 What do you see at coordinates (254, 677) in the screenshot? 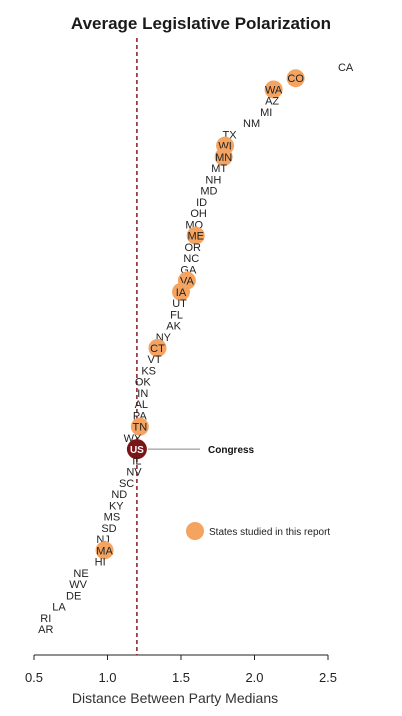
I see `x-tick-label: 2.0` at bounding box center [254, 677].